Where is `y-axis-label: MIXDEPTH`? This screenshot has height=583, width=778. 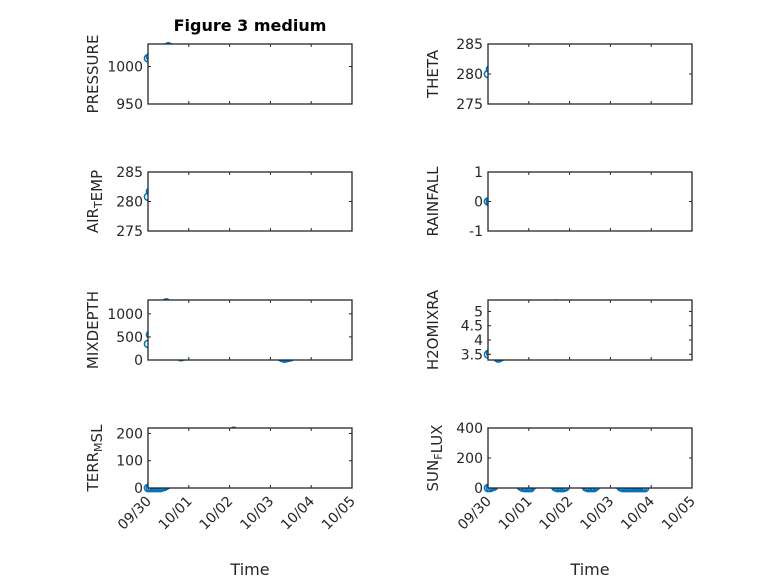 y-axis-label: MIXDEPTH is located at coordinates (93, 330).